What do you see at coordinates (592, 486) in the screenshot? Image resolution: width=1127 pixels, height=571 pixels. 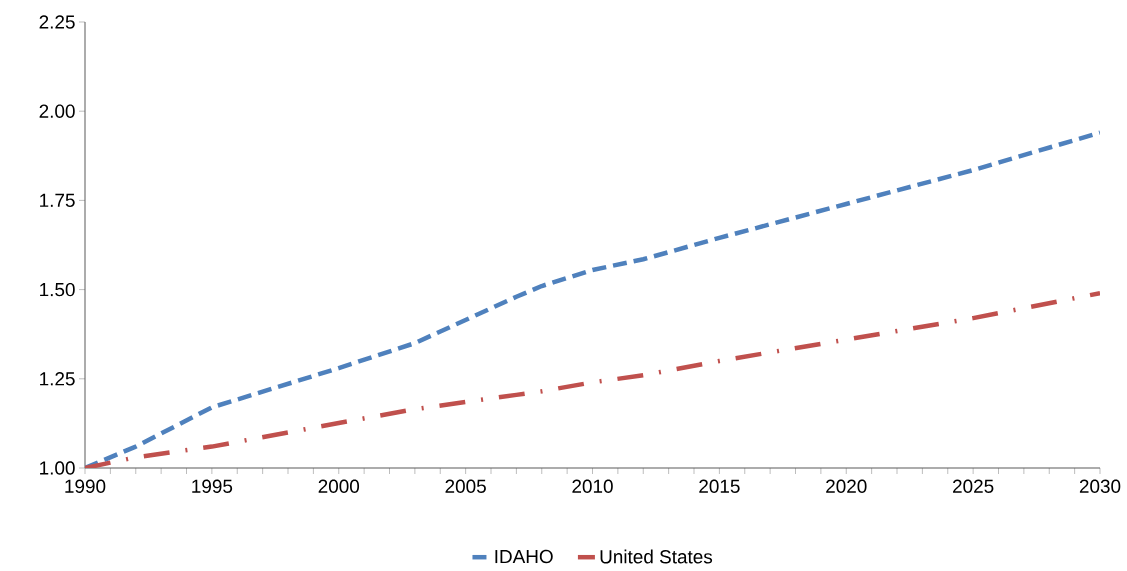 I see `x-tick-label: 2010` at bounding box center [592, 486].